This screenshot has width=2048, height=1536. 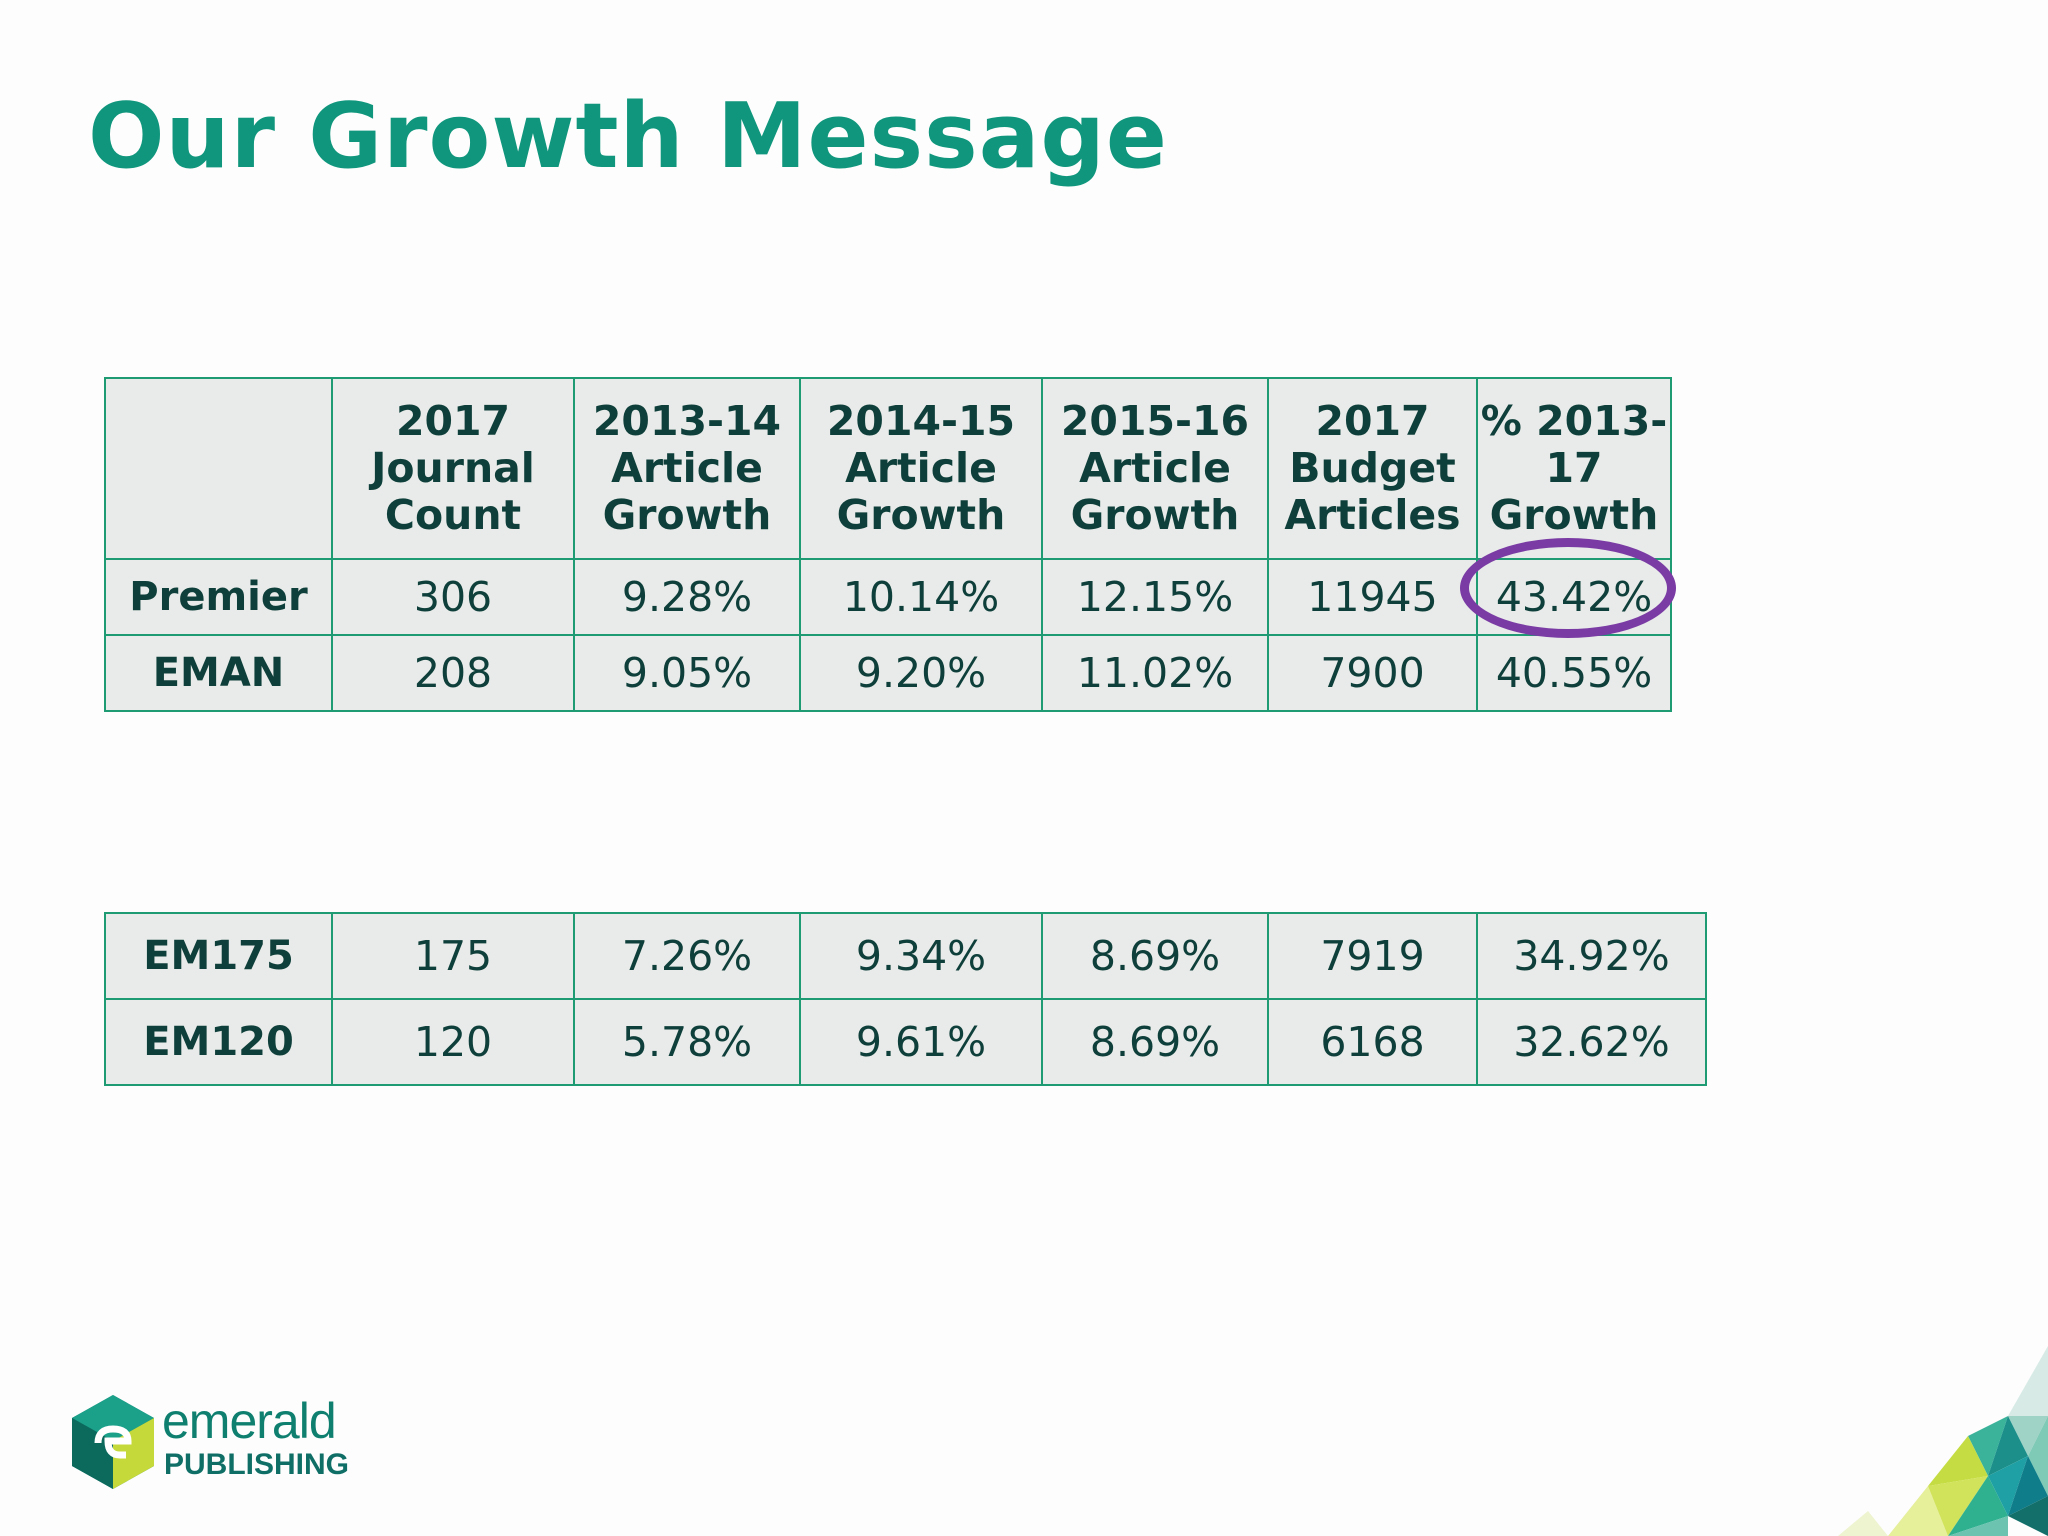 I want to click on emerald-publishing-logo: emerald PUBLISHING, so click(x=218, y=1443).